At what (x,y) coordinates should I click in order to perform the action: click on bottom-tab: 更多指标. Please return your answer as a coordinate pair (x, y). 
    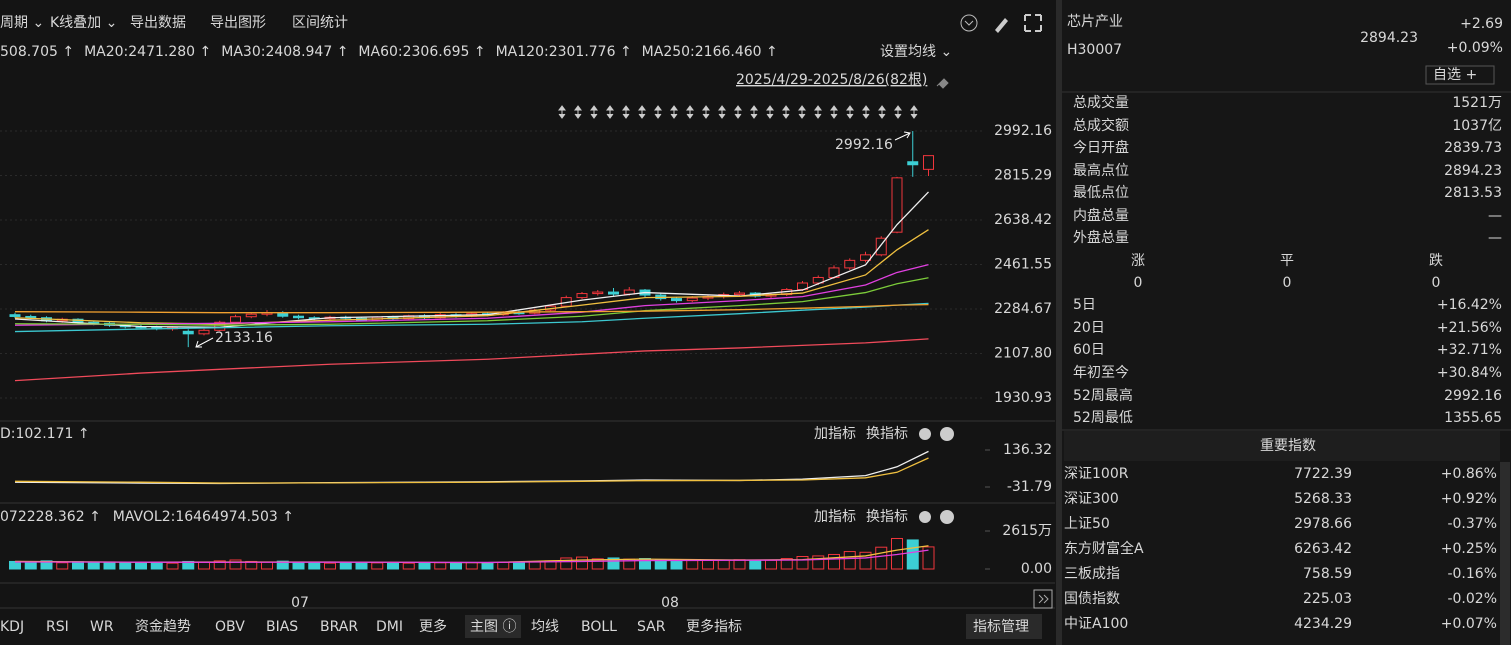
    Looking at the image, I should click on (714, 626).